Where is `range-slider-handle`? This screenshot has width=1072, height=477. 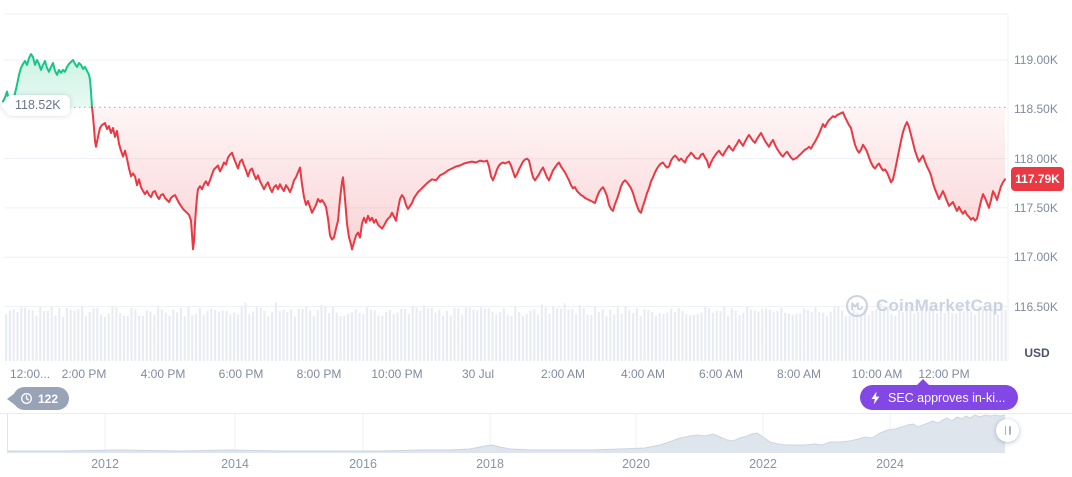 range-slider-handle is located at coordinates (1007, 430).